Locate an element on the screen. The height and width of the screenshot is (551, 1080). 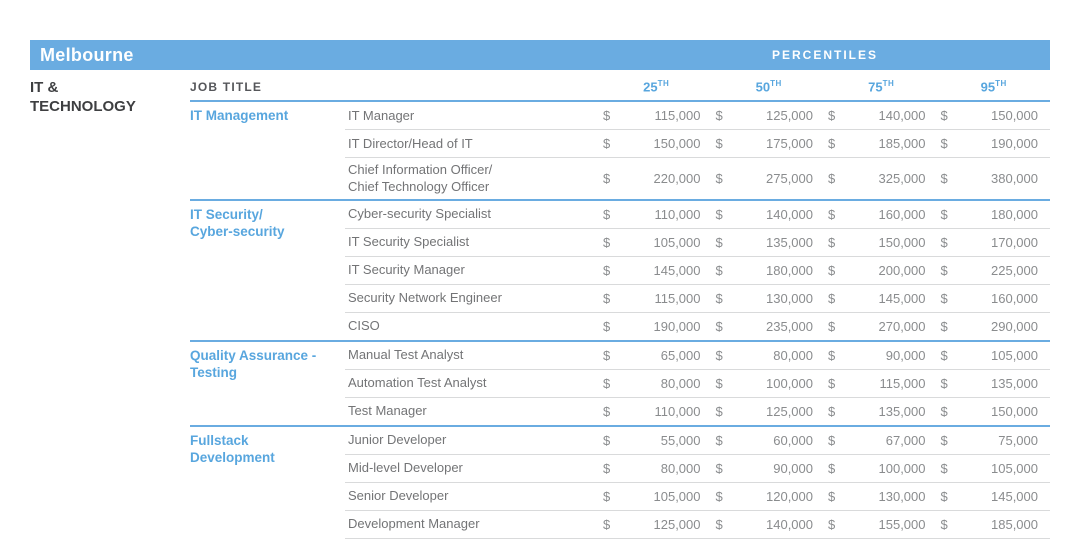
salary-cell-50th: $135,000 is located at coordinates (769, 242).